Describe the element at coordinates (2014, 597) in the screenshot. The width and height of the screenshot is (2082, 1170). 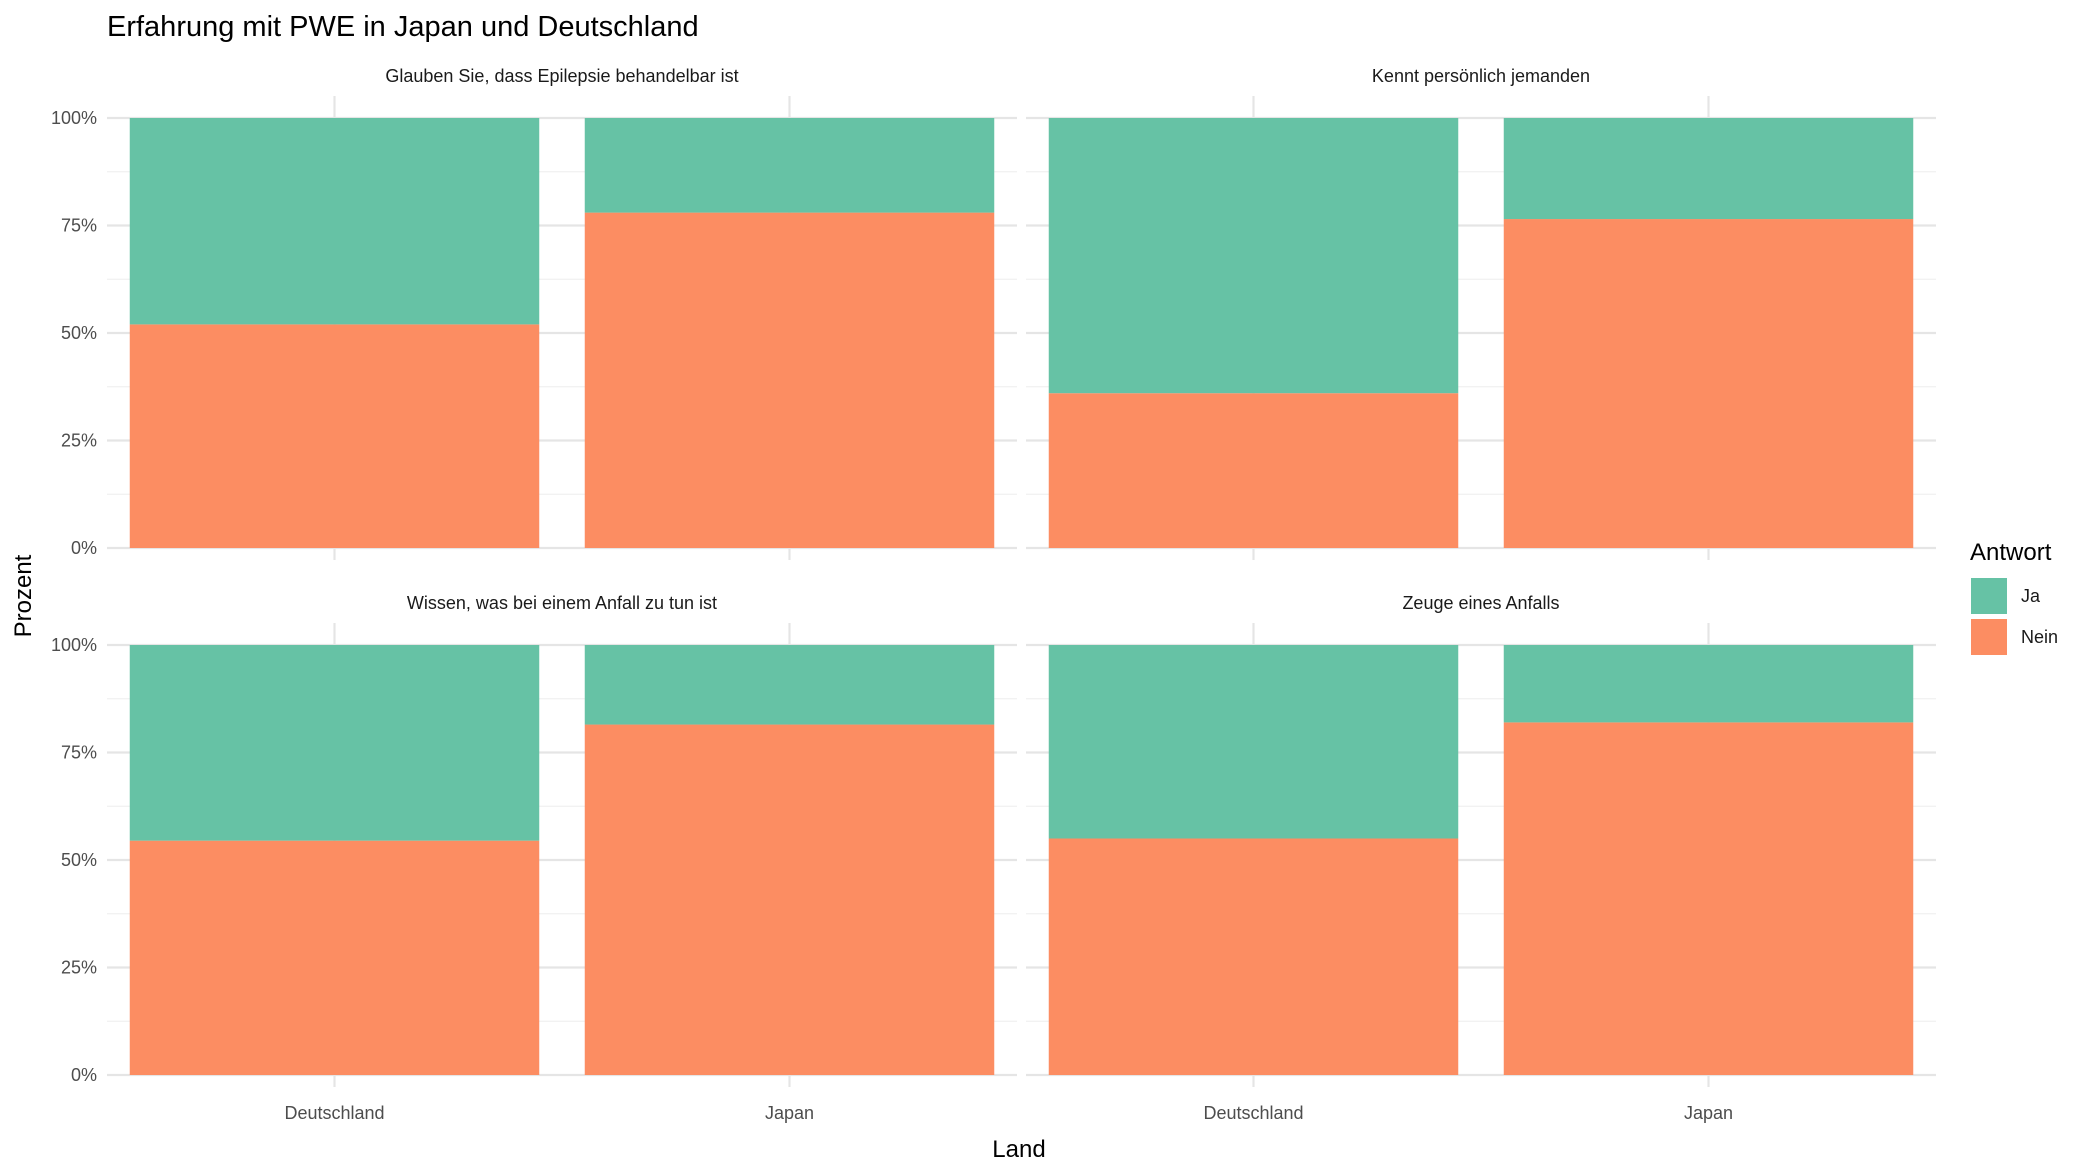
I see `legend: Antwort Ja Nein` at that location.